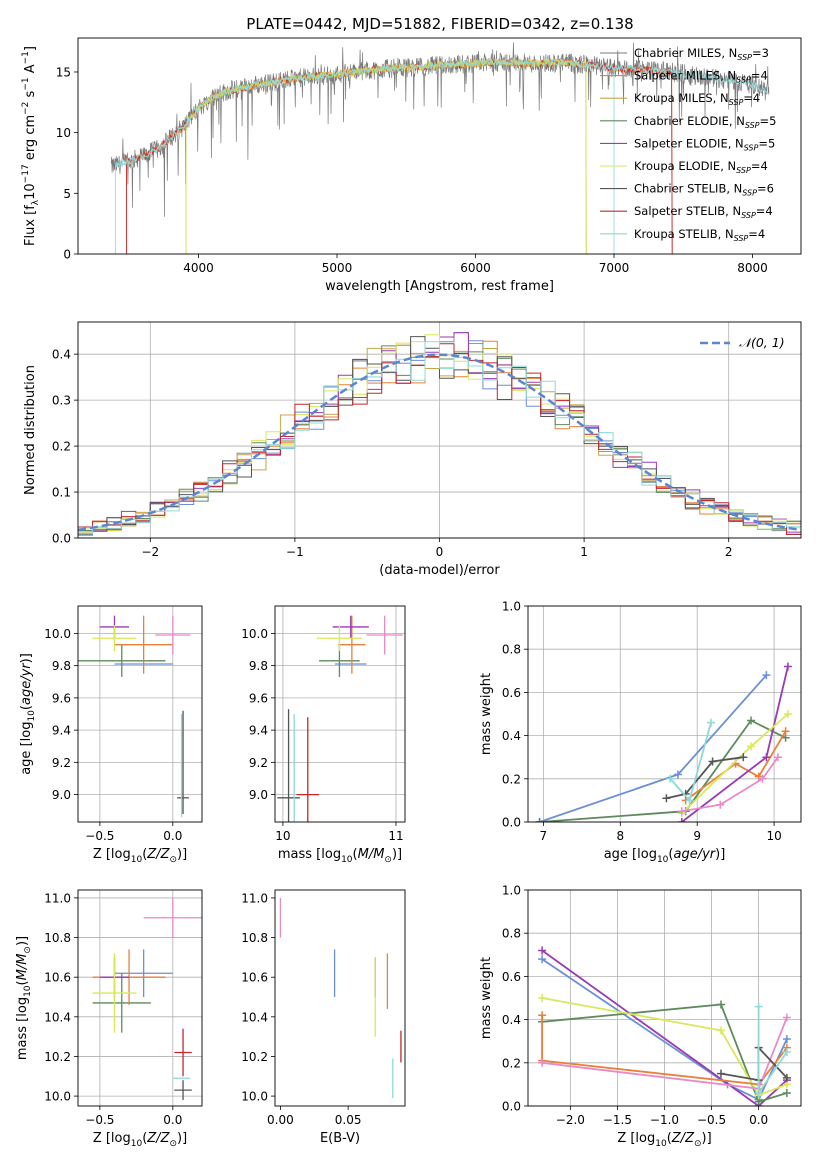 The width and height of the screenshot is (819, 1170). I want to click on label-part: 10, so click(30, 191).